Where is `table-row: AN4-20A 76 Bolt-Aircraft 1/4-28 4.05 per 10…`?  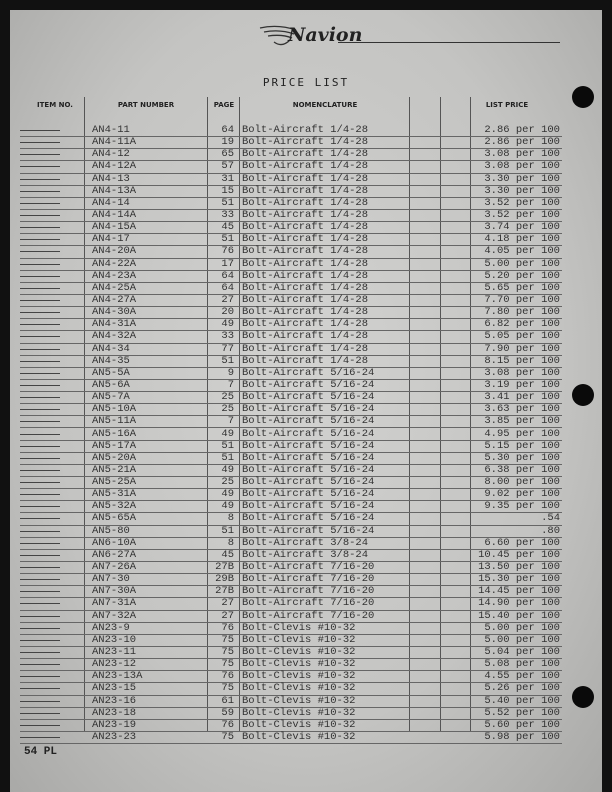 table-row: AN4-20A 76 Bolt-Aircraft 1/4-28 4.05 per 10… is located at coordinates (291, 252).